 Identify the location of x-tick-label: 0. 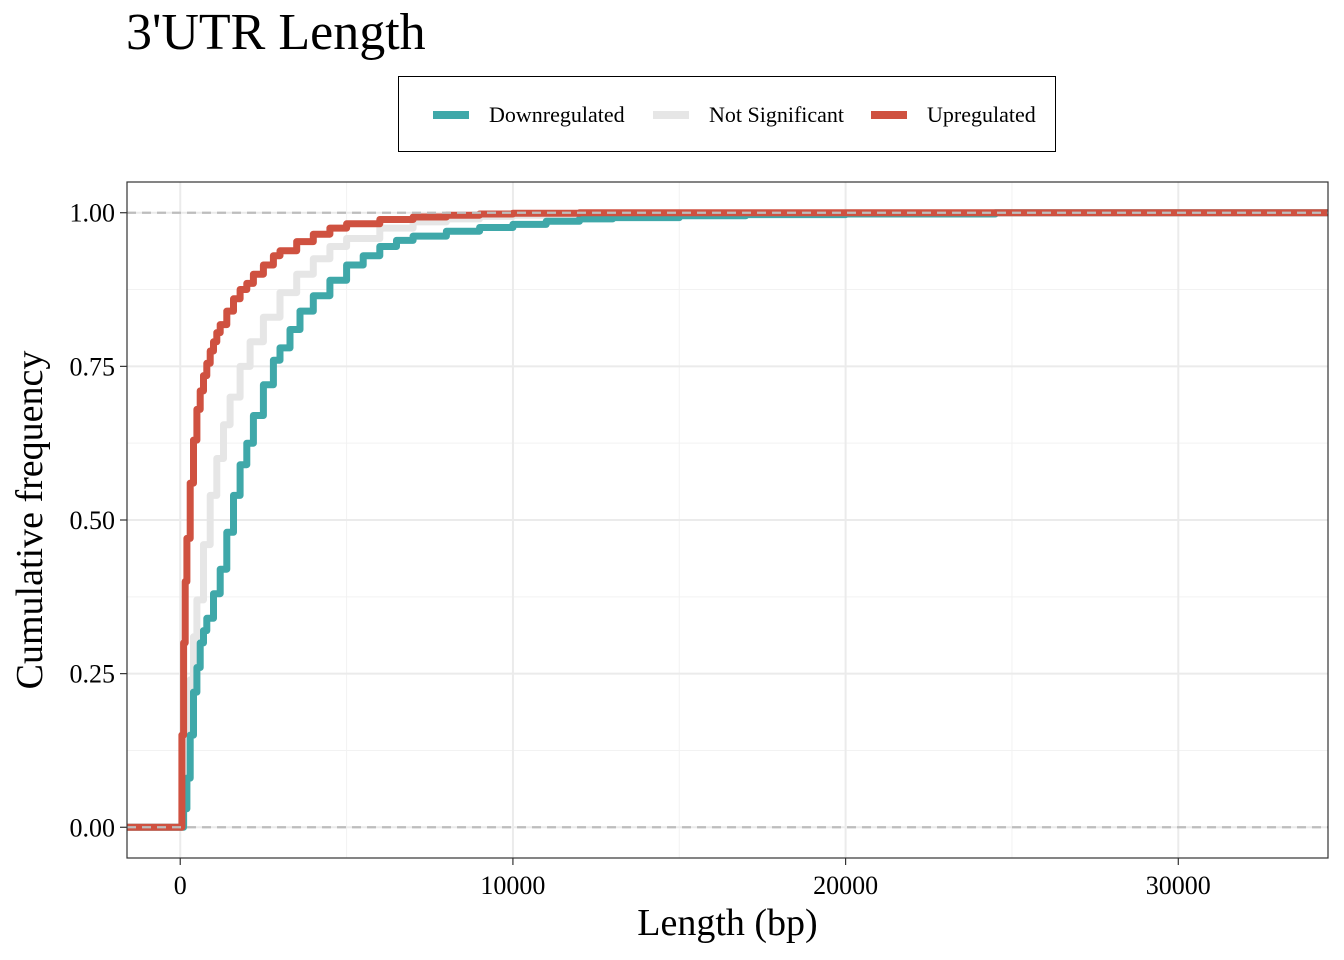
(180, 885).